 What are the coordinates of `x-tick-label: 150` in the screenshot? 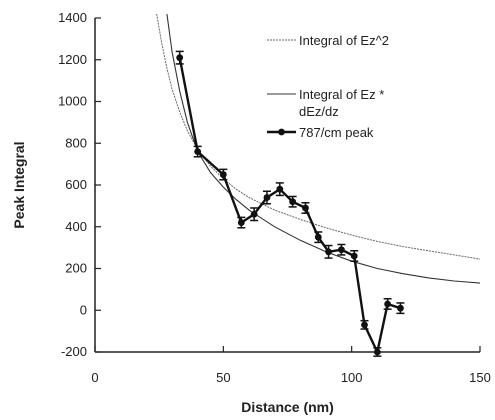 It's located at (480, 377).